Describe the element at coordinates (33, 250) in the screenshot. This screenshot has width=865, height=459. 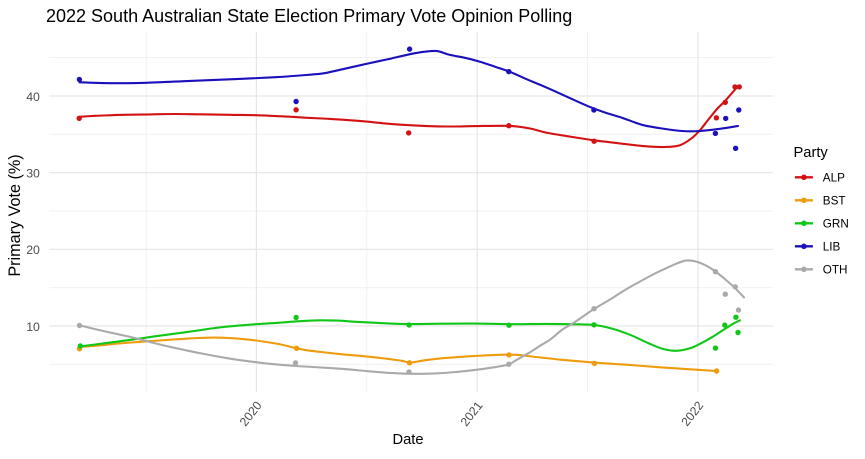
I see `svg-text: 20` at that location.